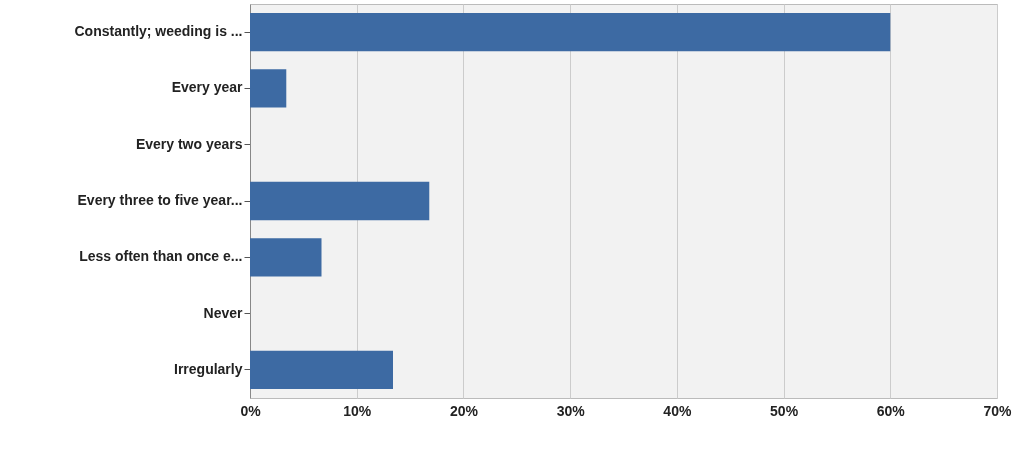  I want to click on x-tick-label: 10%, so click(357, 410).